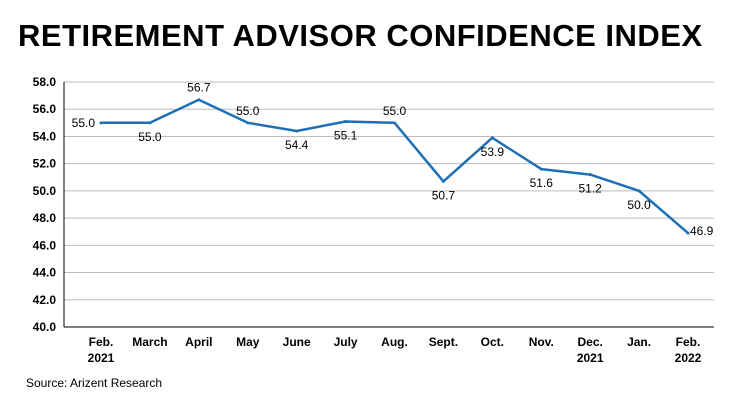 The width and height of the screenshot is (740, 415). I want to click on data-label: 50.7, so click(444, 195).